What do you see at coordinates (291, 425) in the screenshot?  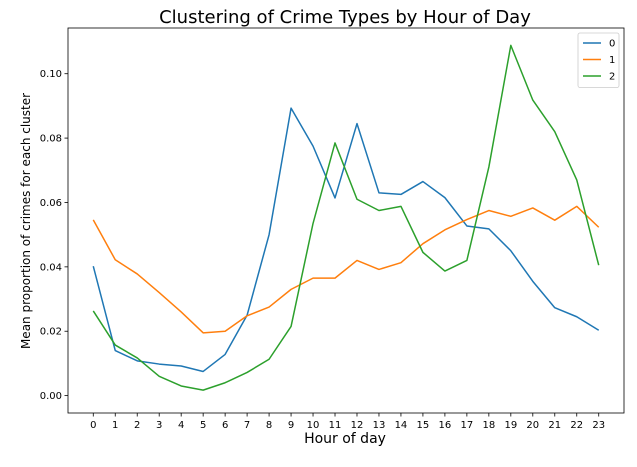 I see `x-tick-label: 9` at bounding box center [291, 425].